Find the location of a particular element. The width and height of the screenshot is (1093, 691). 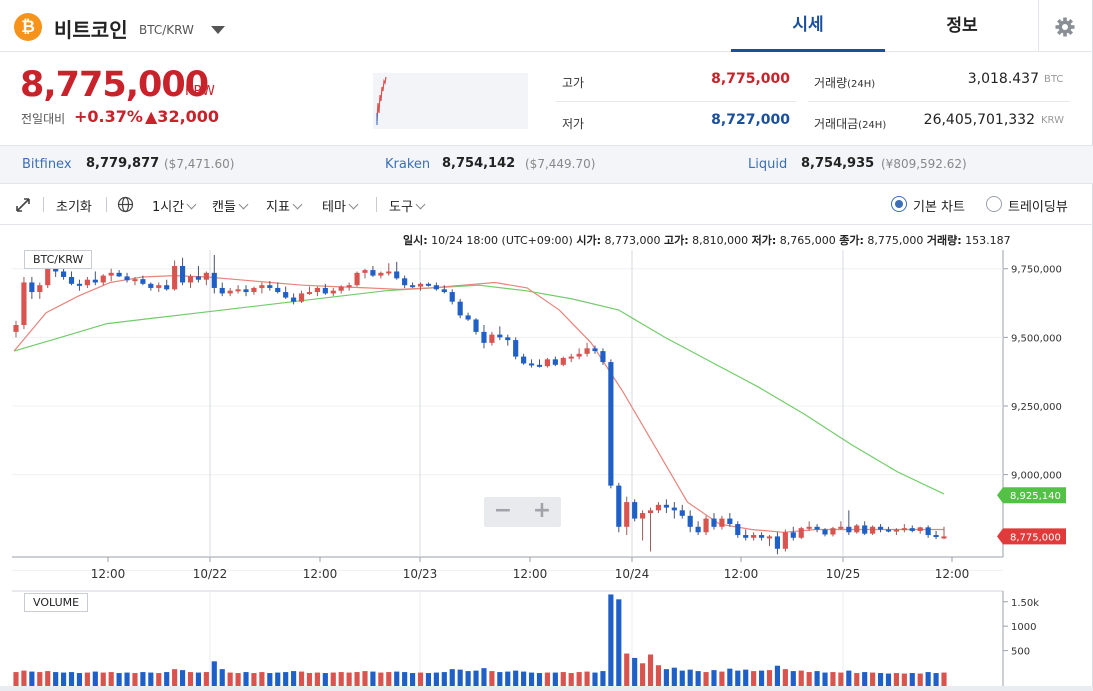

tab-info: 정보 is located at coordinates (962, 26).